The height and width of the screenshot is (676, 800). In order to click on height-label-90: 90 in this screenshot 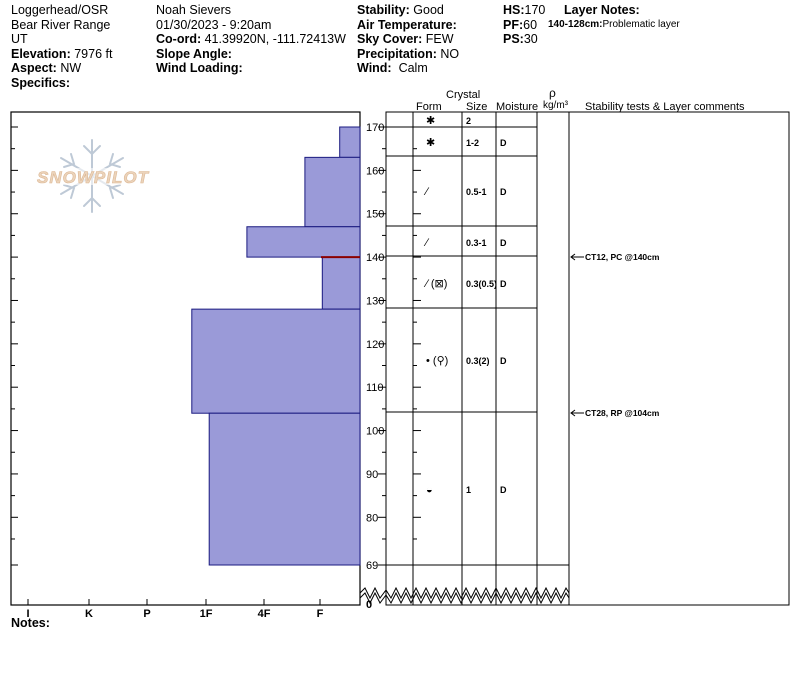, I will do `click(372, 475)`.